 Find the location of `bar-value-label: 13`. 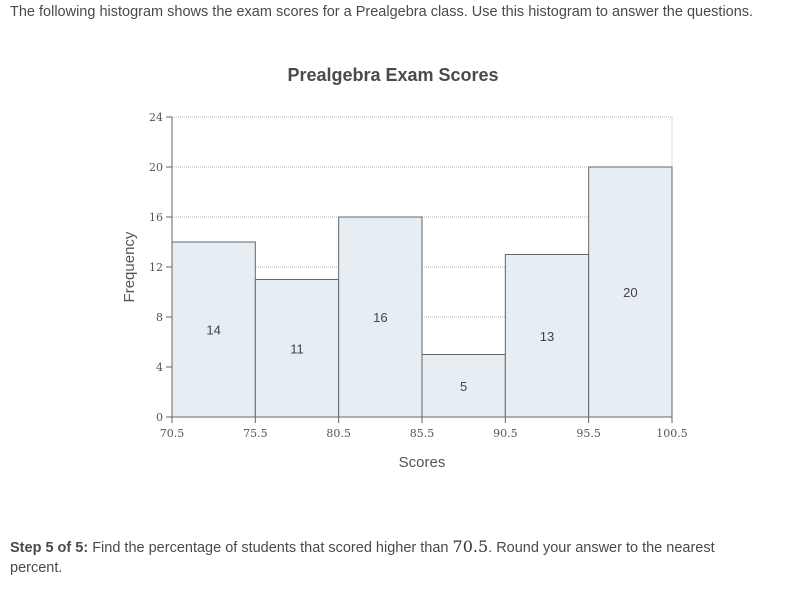

bar-value-label: 13 is located at coordinates (547, 336).